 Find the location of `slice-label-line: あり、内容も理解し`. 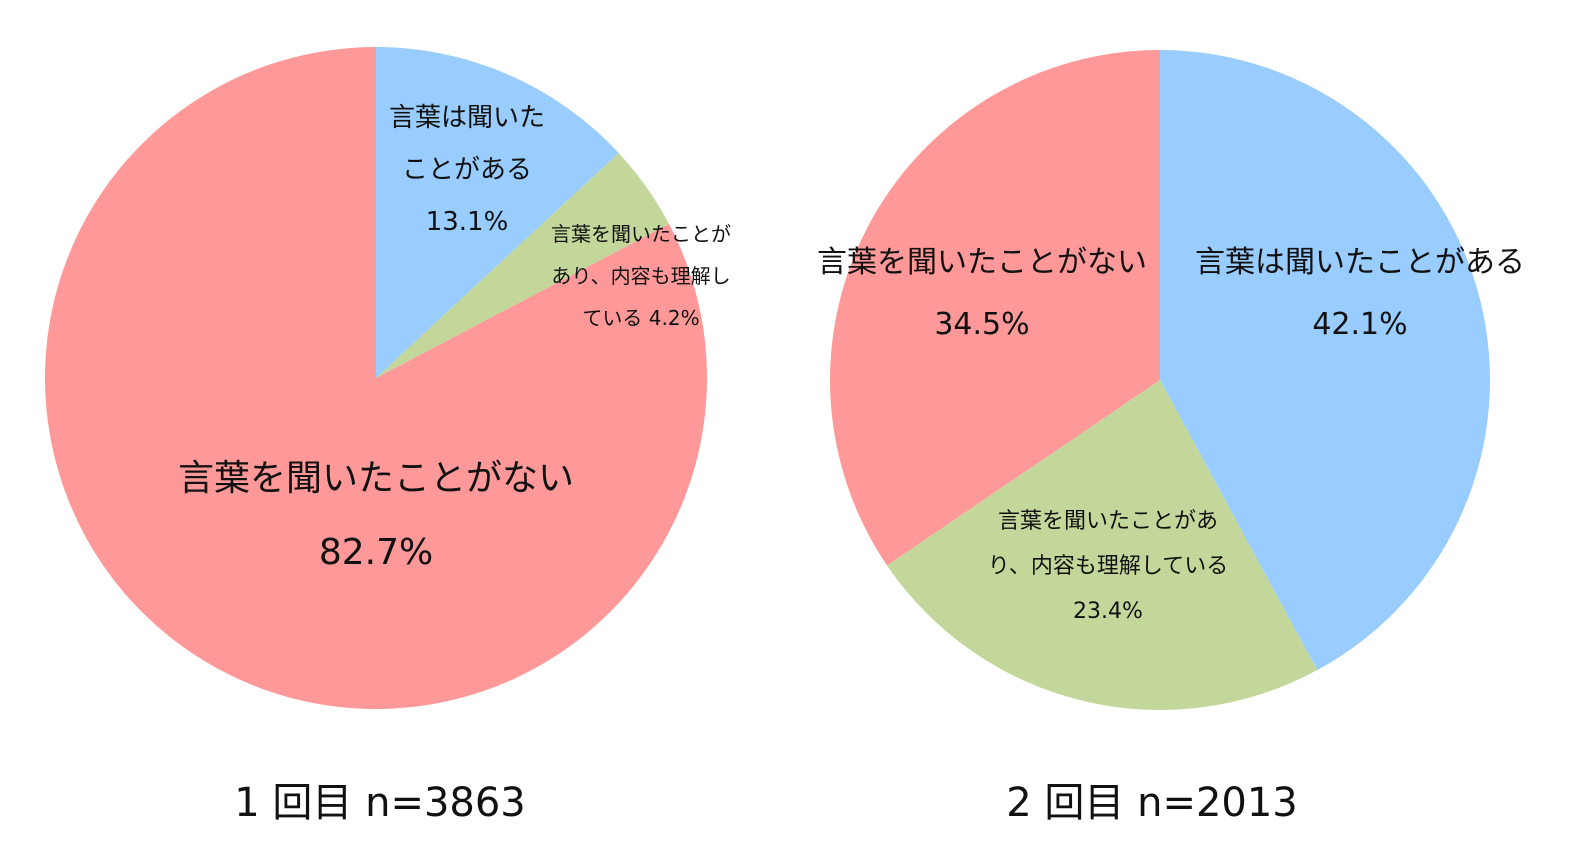

slice-label-line: あり、内容も理解し is located at coordinates (640, 276).